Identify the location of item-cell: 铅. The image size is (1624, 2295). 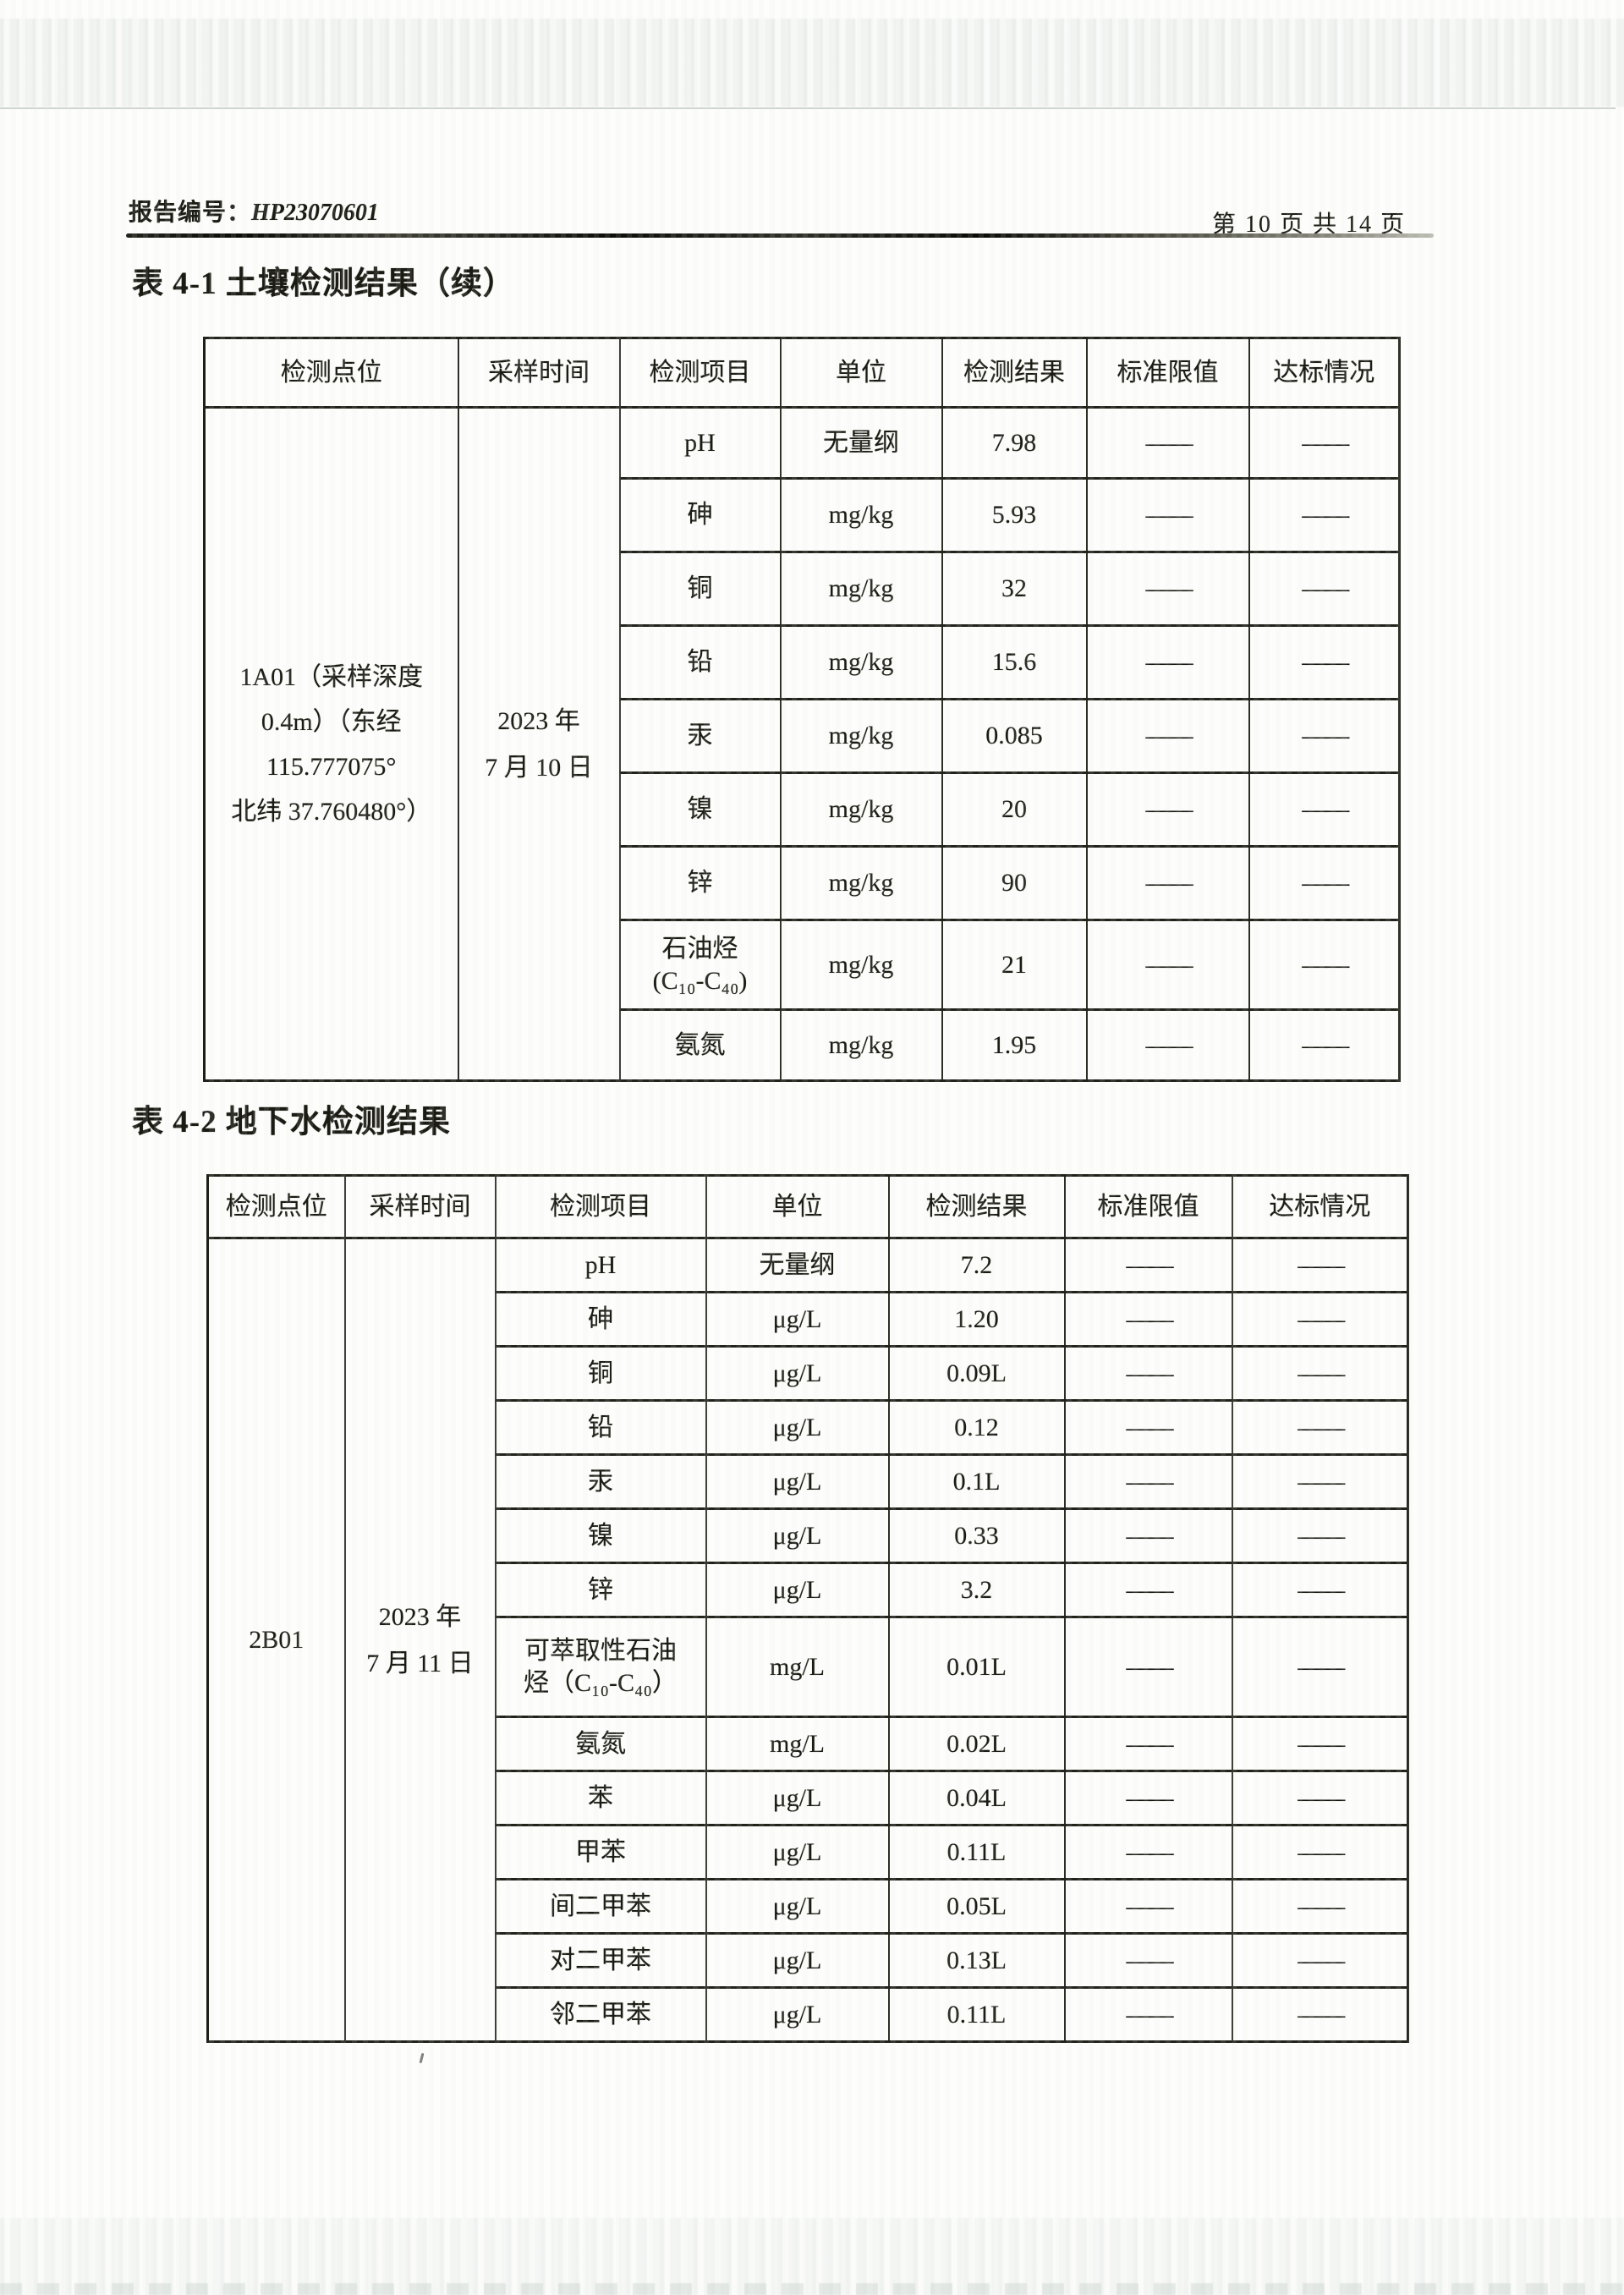
(600, 1428).